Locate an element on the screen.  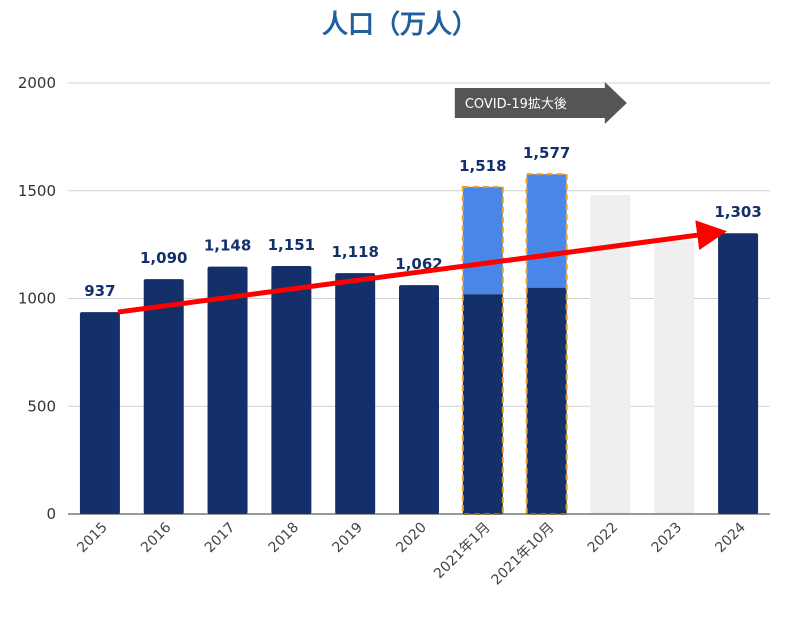
x-tick-label: 2016 is located at coordinates (156, 537).